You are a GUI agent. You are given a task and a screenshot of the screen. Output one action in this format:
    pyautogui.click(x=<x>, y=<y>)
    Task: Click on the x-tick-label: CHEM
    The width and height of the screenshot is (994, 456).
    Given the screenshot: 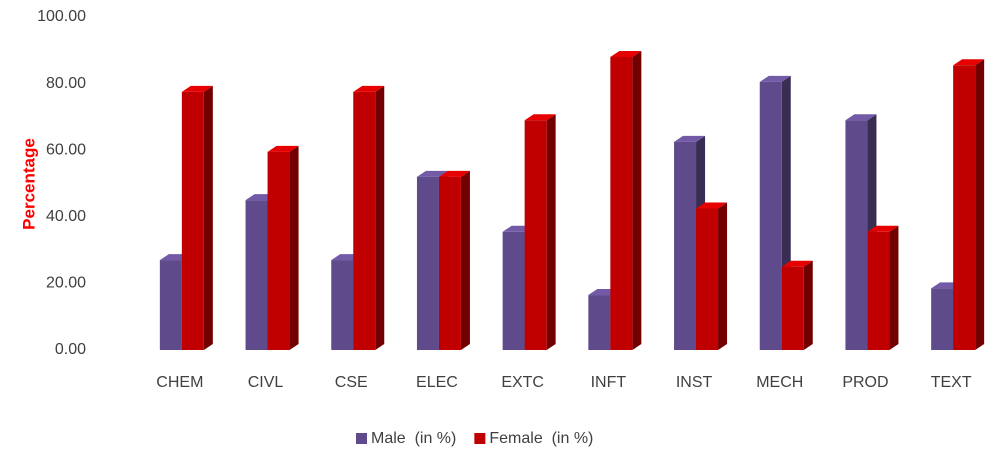 What is the action you would take?
    pyautogui.click(x=179, y=382)
    